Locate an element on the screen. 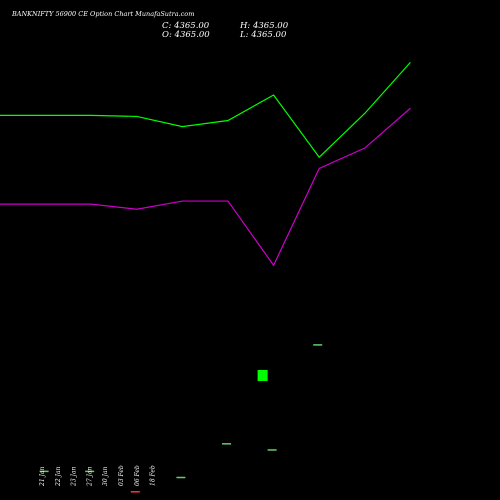 The height and width of the screenshot is (500, 500). x-tick-label-3: 27 Jan is located at coordinates (89, 476).